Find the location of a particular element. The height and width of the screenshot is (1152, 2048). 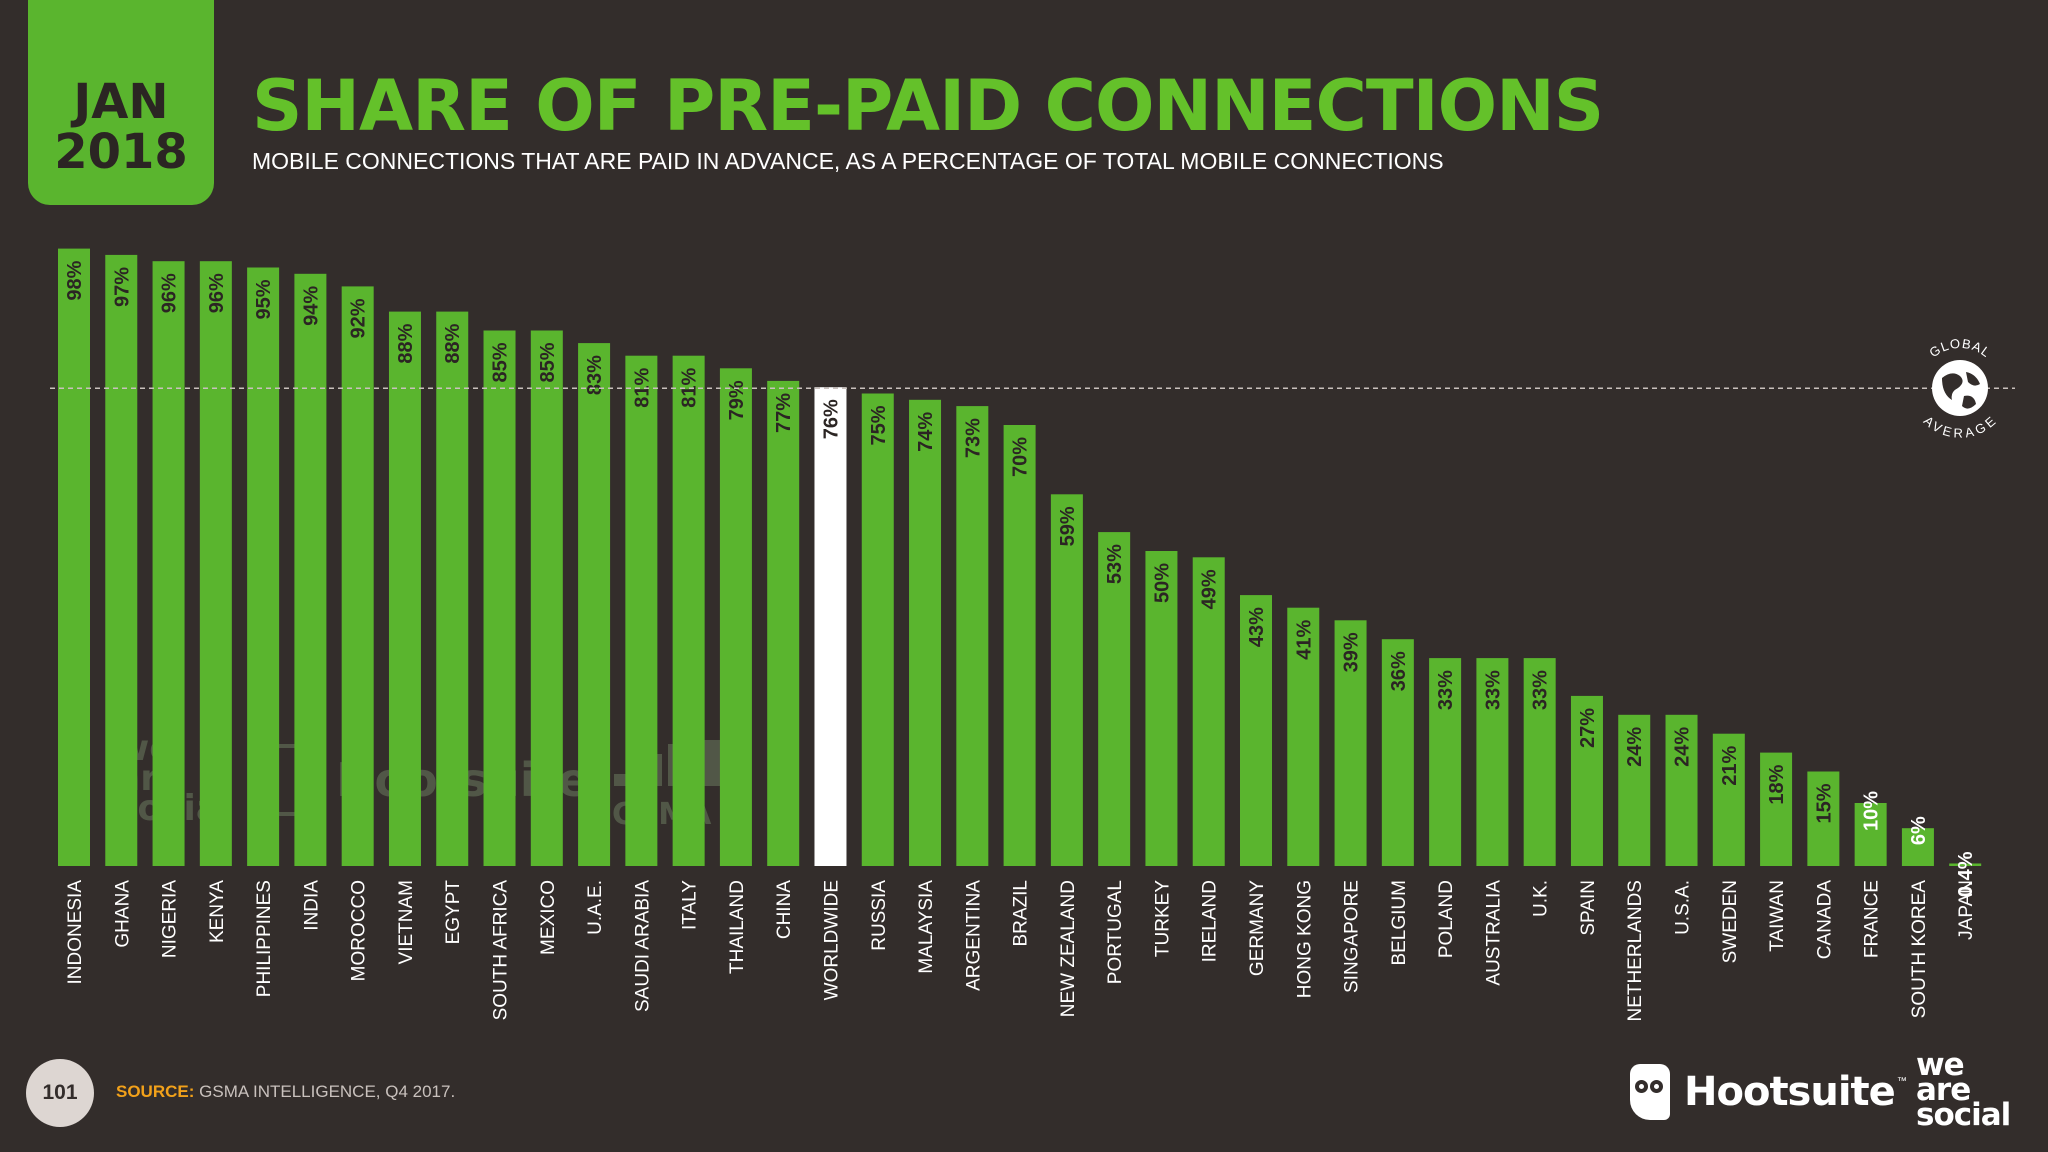

bar-china is located at coordinates (783, 623).